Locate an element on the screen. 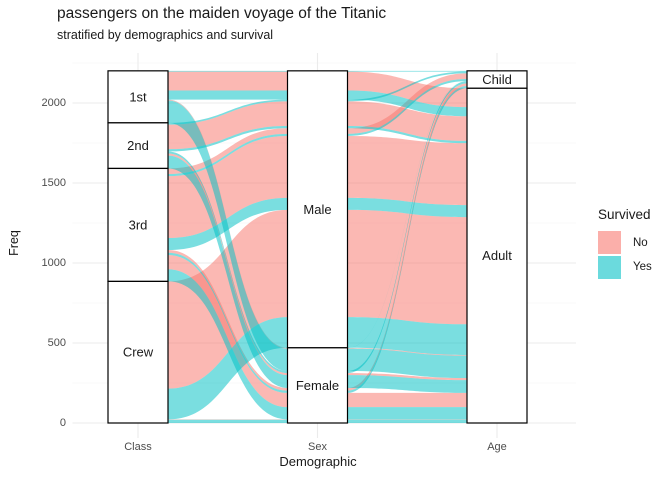 The image size is (672, 480). legend-entry-no: No is located at coordinates (625, 242).